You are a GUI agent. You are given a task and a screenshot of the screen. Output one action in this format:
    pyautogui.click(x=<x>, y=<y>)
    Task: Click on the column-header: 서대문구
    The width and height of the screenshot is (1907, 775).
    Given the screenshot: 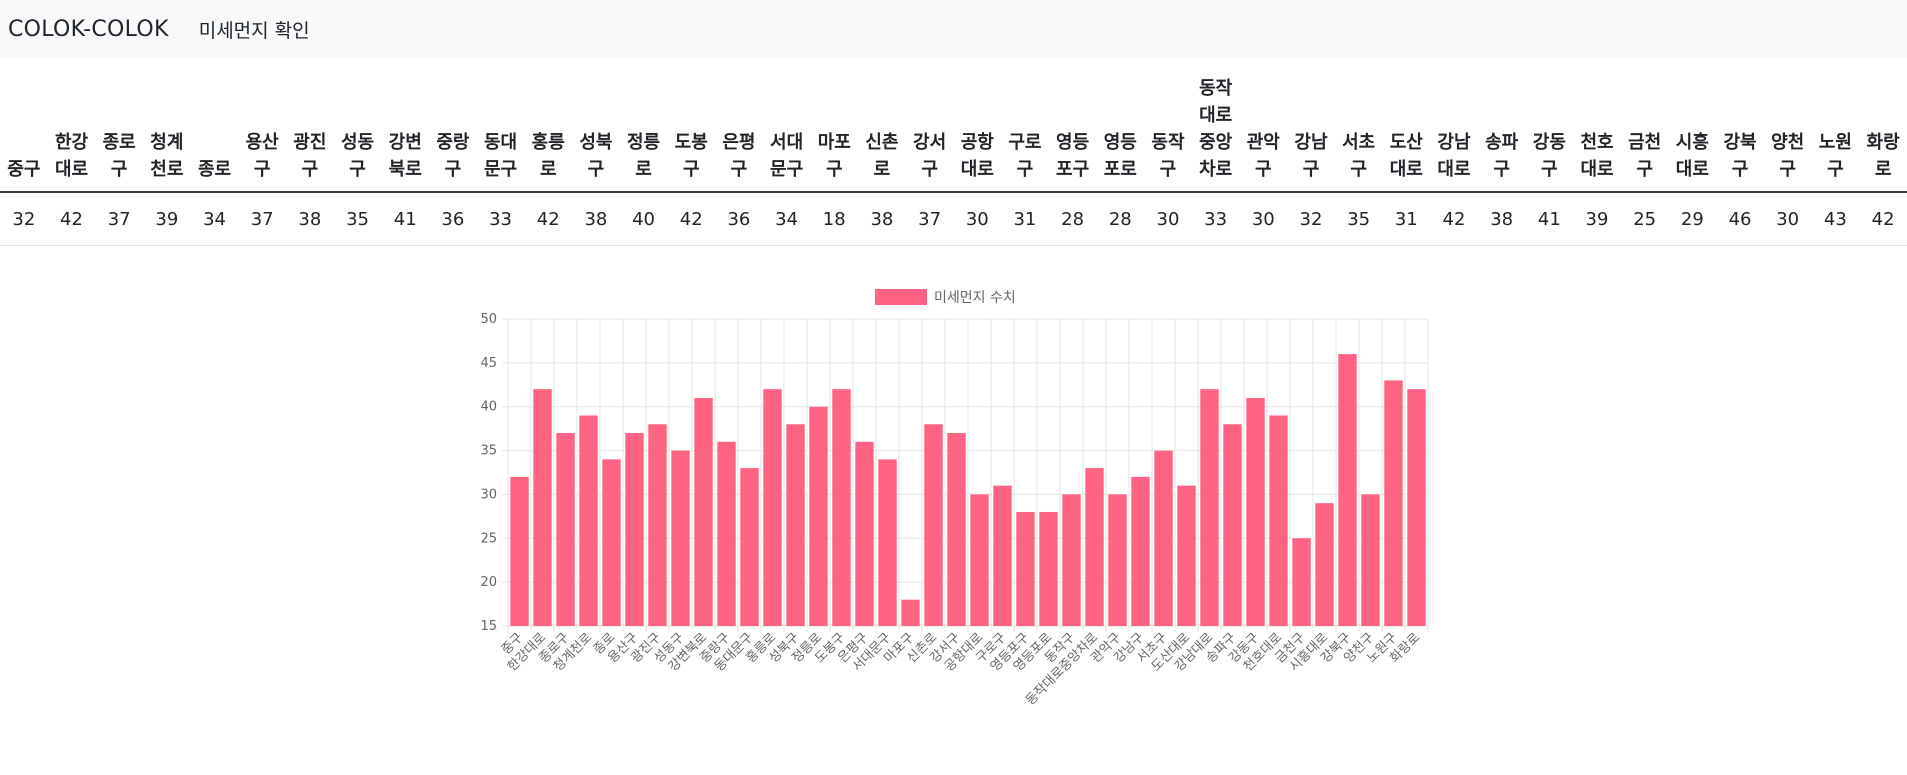 What is the action you would take?
    pyautogui.click(x=786, y=125)
    